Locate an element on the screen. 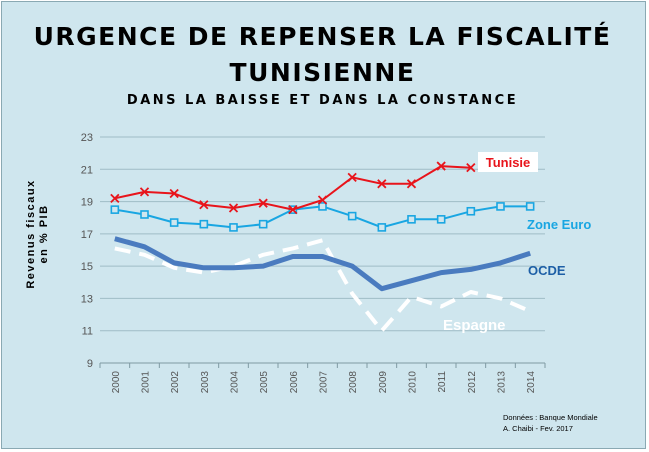  x-tick-label-2006: 2006 is located at coordinates (294, 382).